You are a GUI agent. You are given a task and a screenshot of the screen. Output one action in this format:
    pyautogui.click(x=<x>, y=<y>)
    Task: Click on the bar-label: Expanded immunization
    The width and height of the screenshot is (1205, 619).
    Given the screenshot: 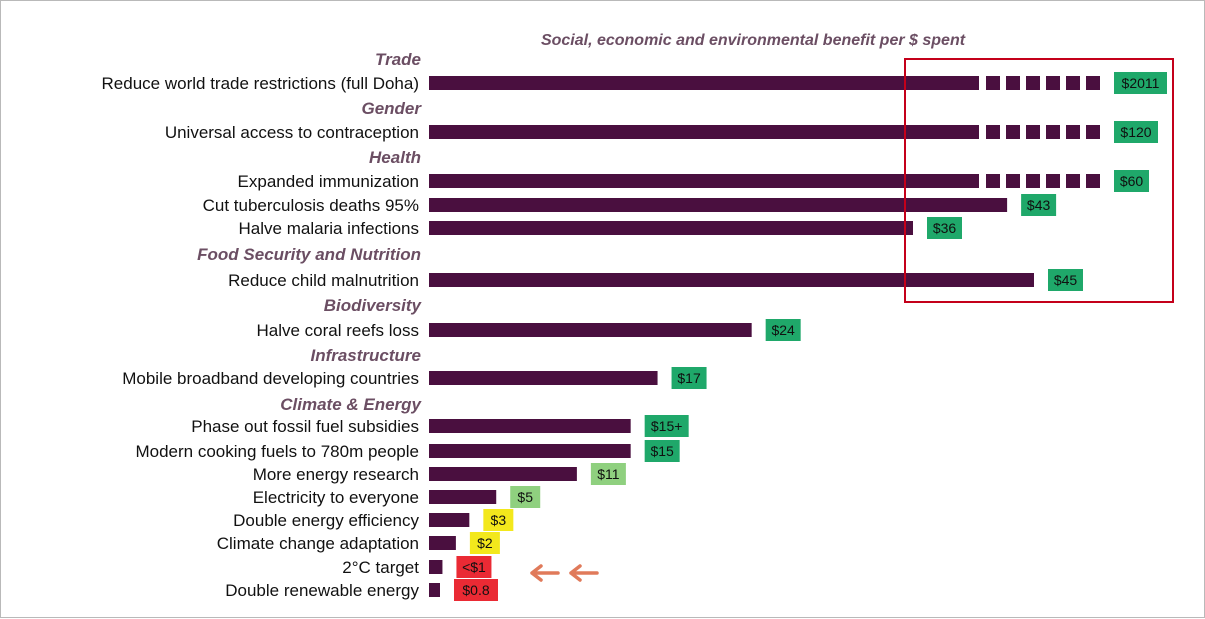 What is the action you would take?
    pyautogui.click(x=328, y=181)
    